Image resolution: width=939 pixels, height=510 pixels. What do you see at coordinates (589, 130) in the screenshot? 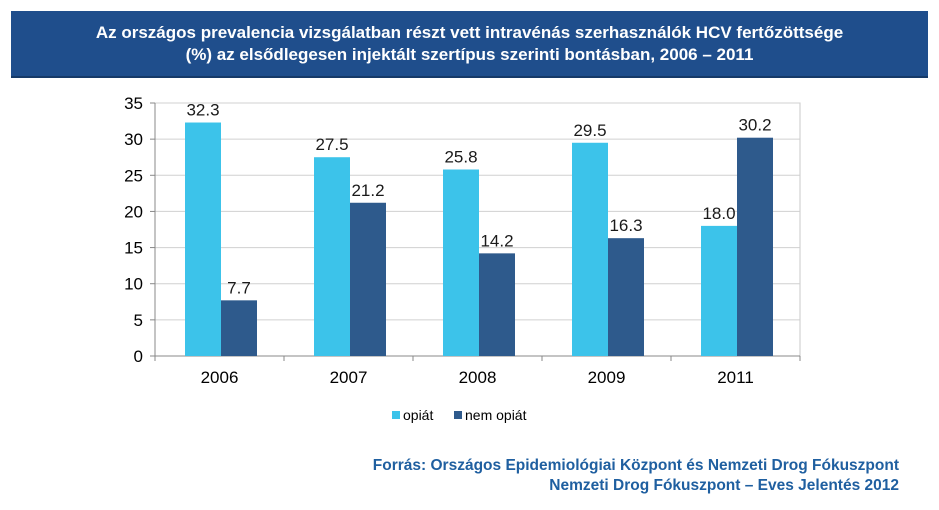
I see `data-label: 29.5` at bounding box center [589, 130].